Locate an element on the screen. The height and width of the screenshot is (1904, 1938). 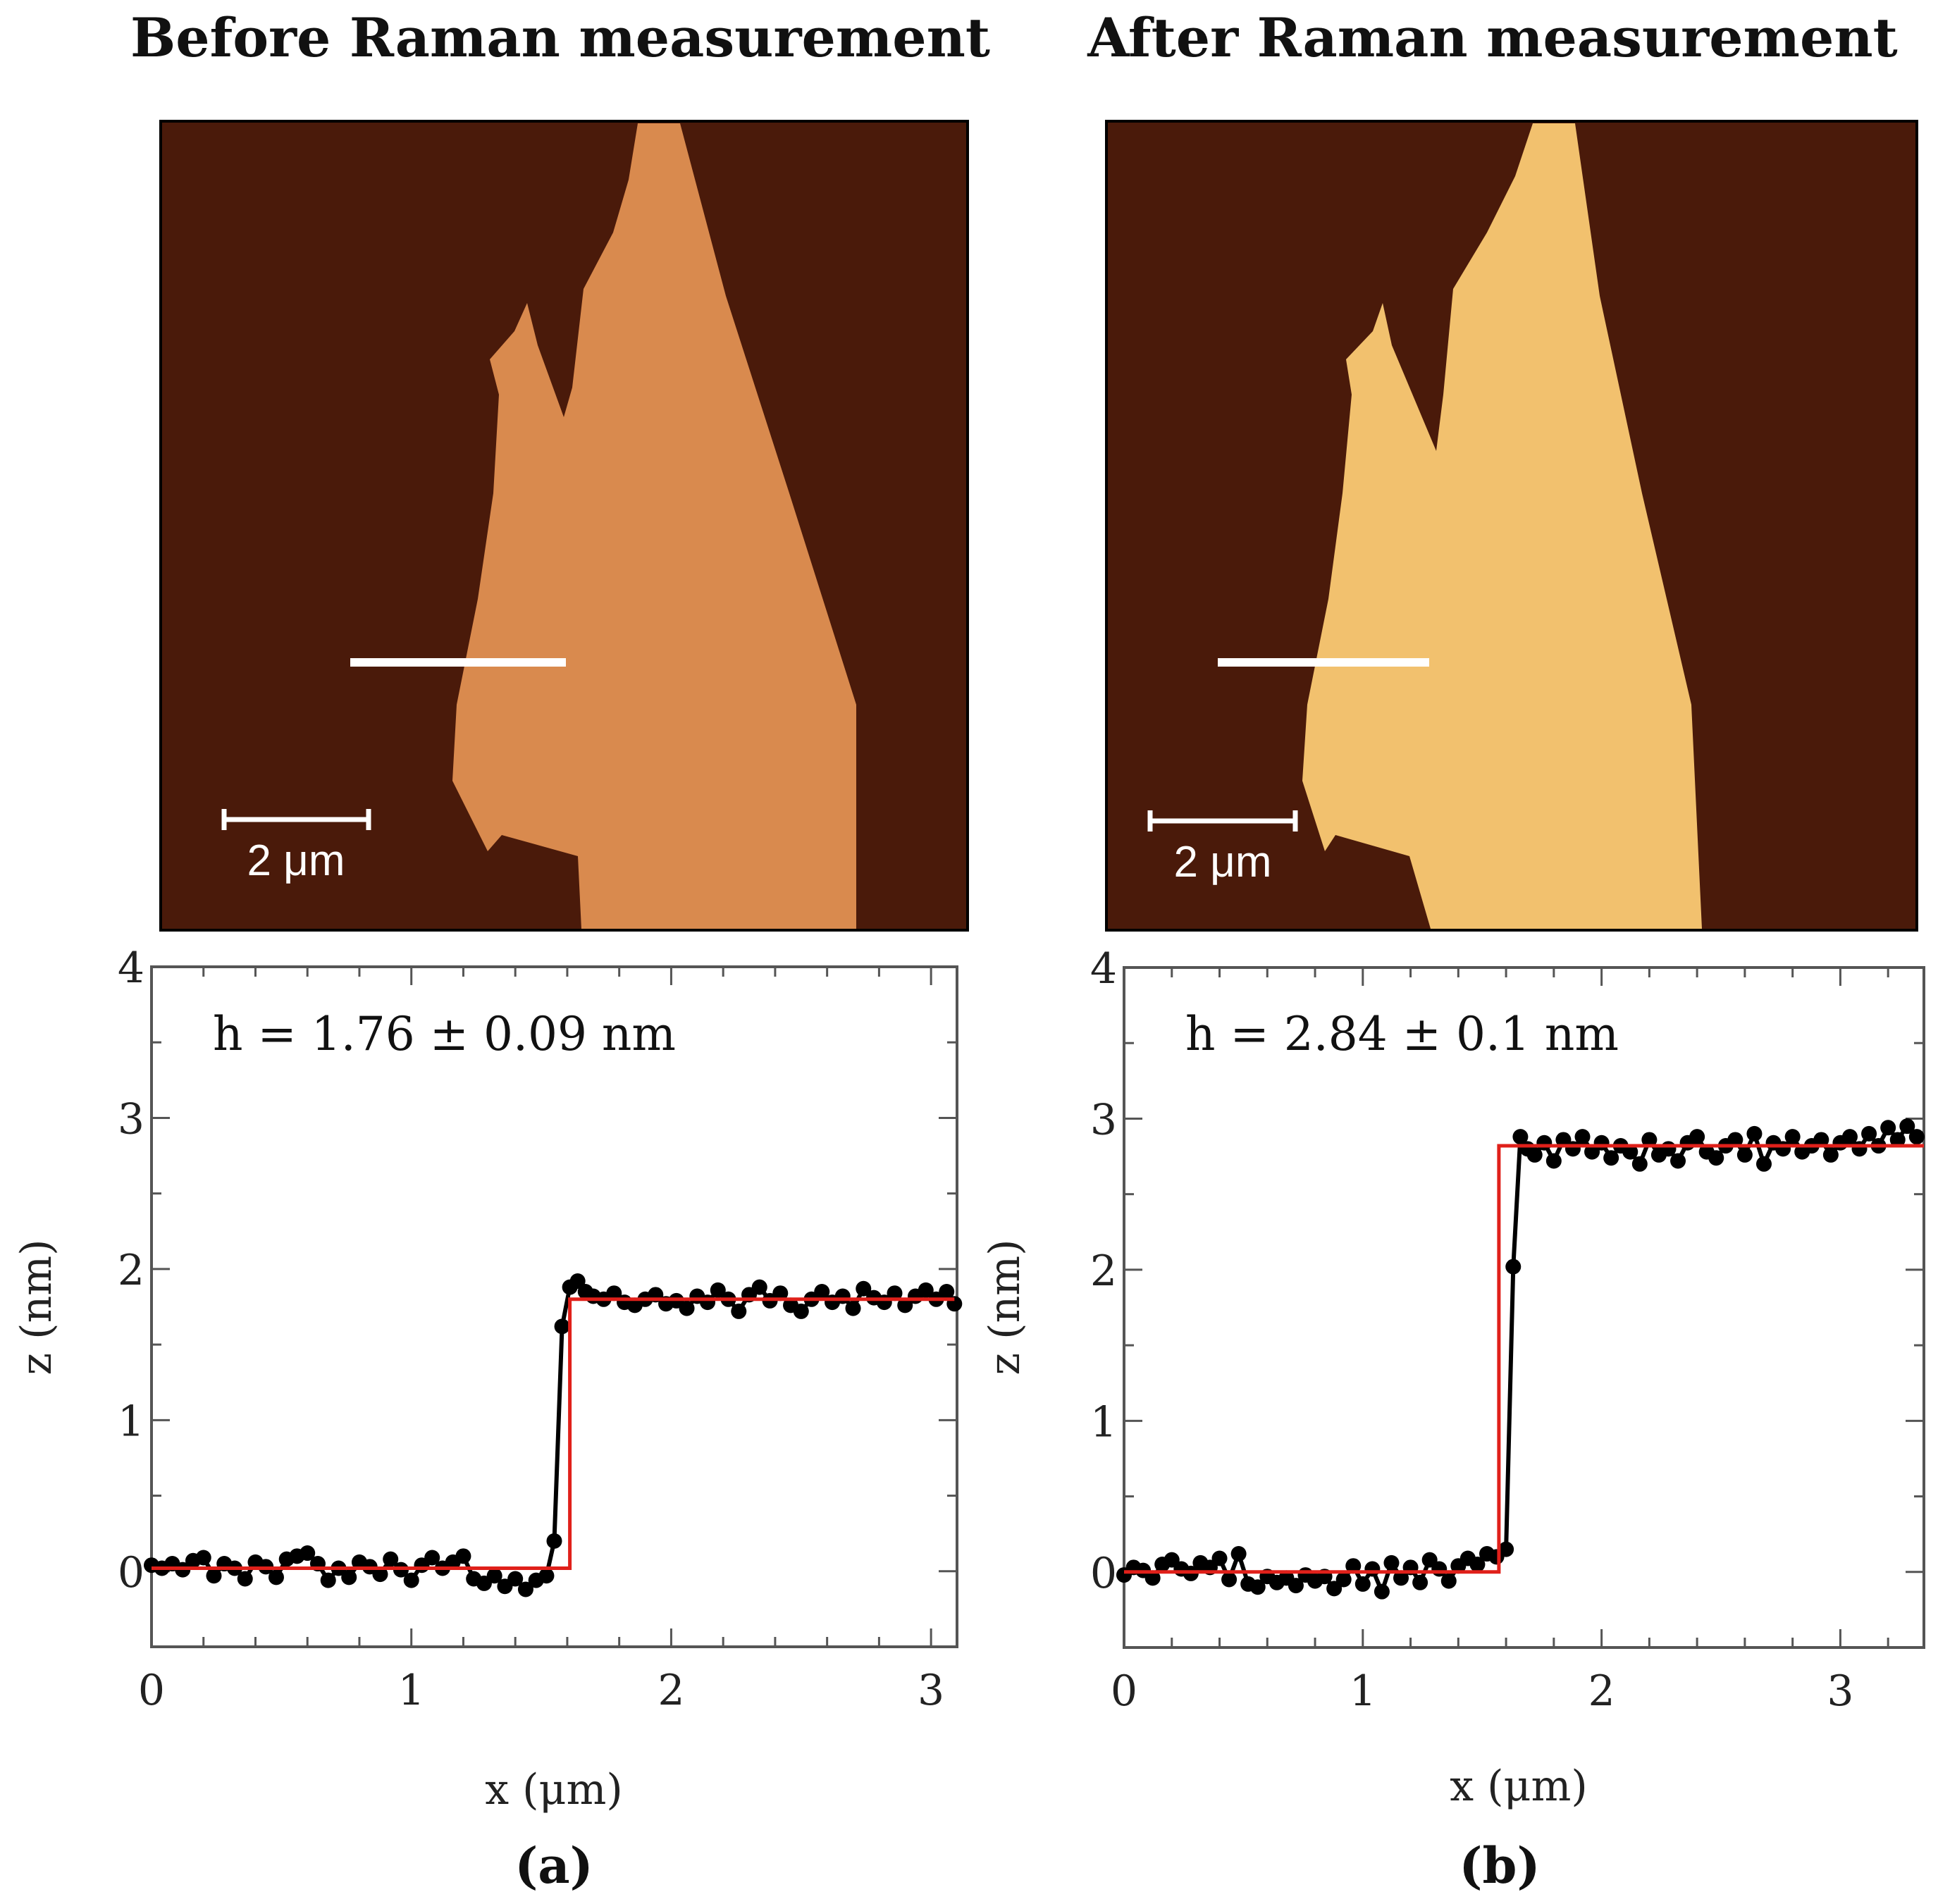
x-tick-label: 1 is located at coordinates (412, 1690).